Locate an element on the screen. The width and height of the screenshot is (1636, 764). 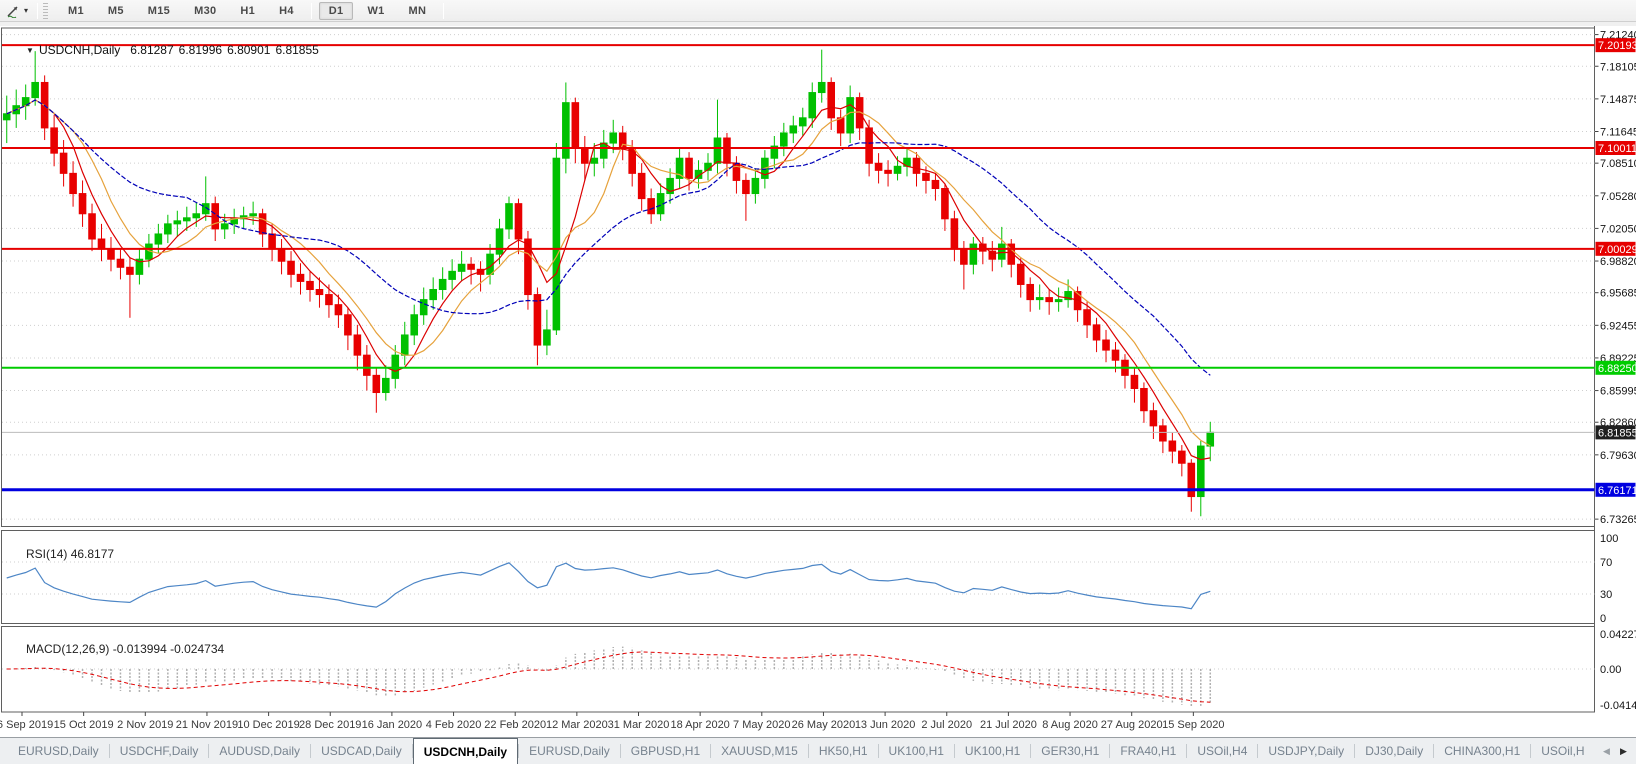
timeframe-m30: M30 is located at coordinates (205, 10).